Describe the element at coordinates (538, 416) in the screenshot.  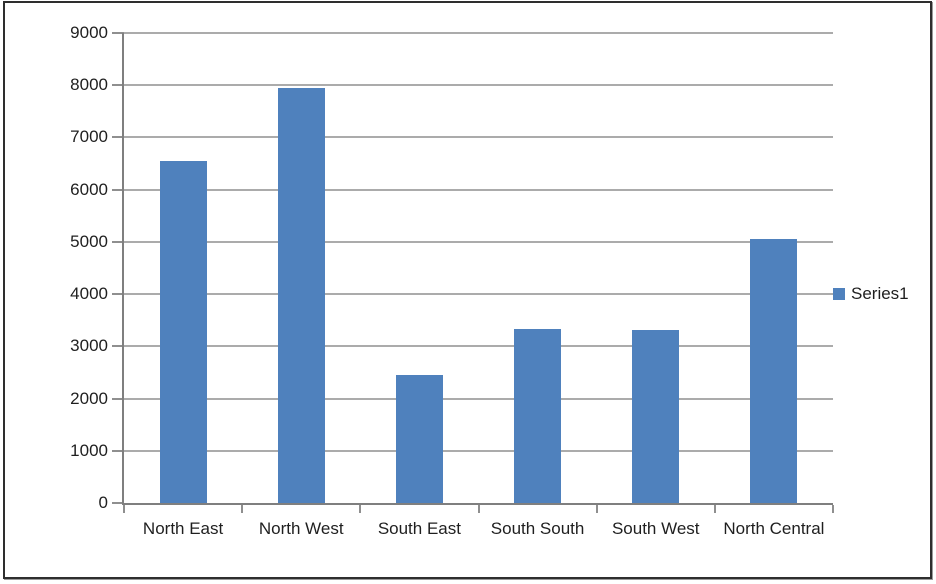
I see `bar-south-south` at that location.